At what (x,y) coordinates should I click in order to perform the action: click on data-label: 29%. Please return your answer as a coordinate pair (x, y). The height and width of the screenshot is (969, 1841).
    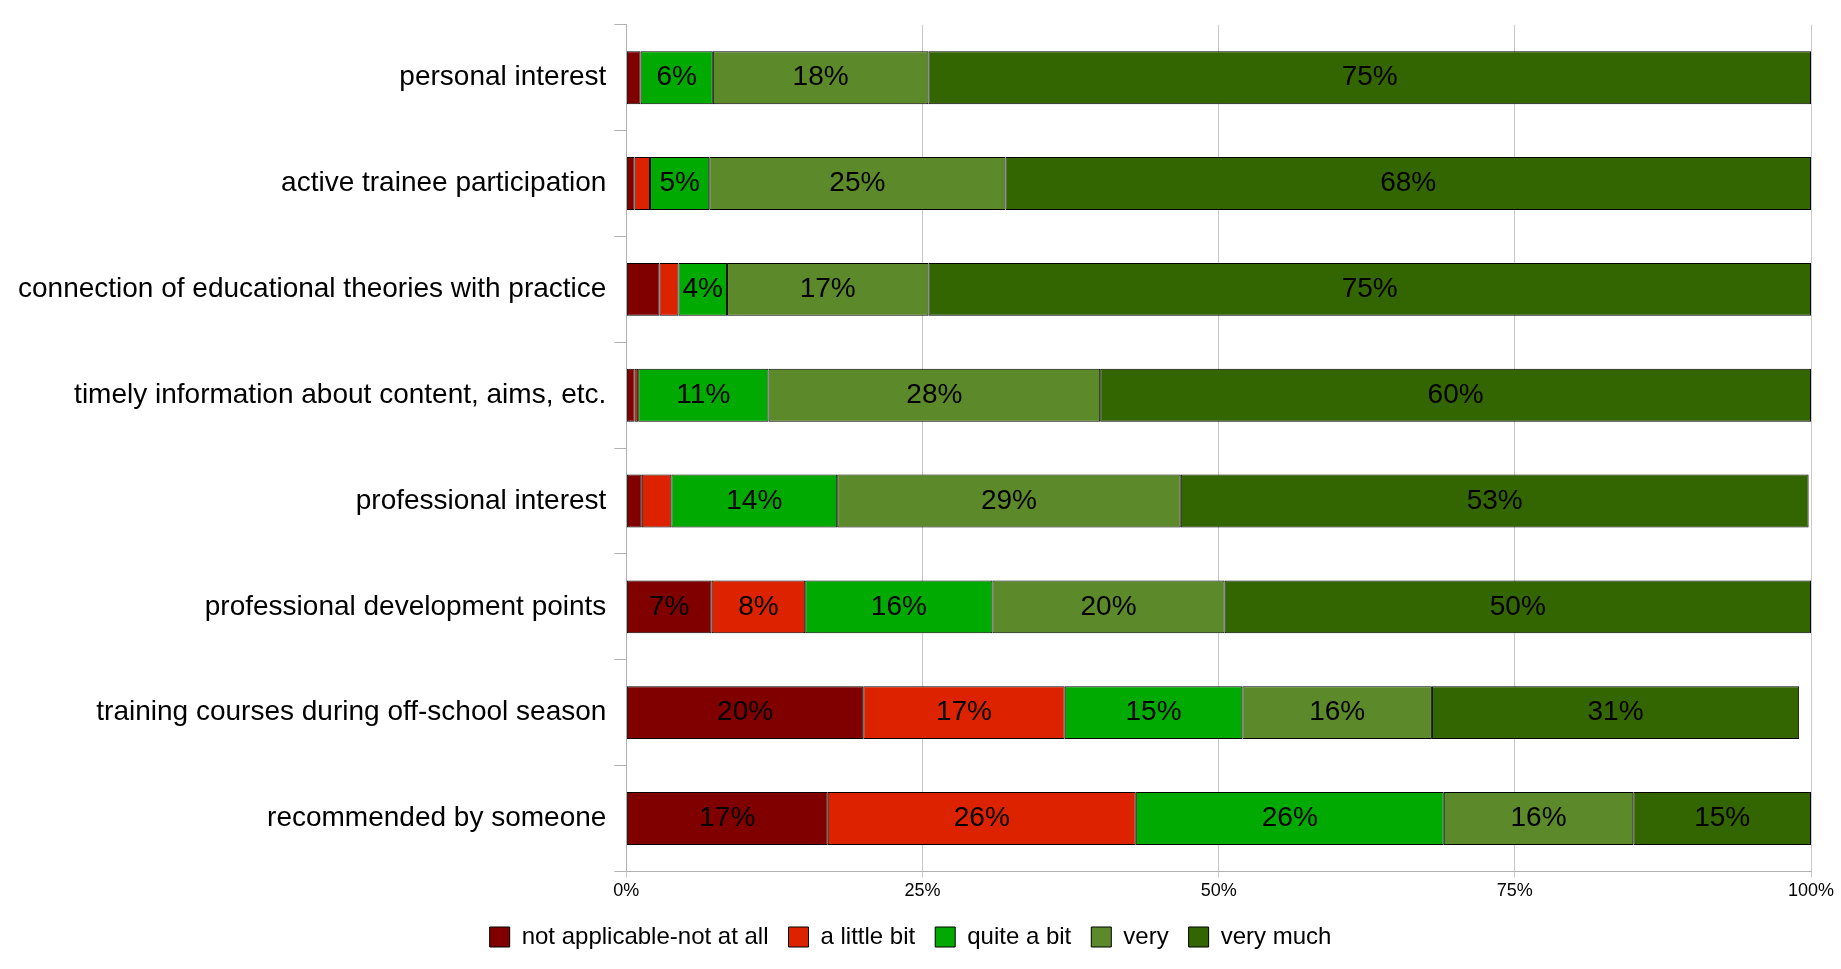
    Looking at the image, I should click on (1009, 499).